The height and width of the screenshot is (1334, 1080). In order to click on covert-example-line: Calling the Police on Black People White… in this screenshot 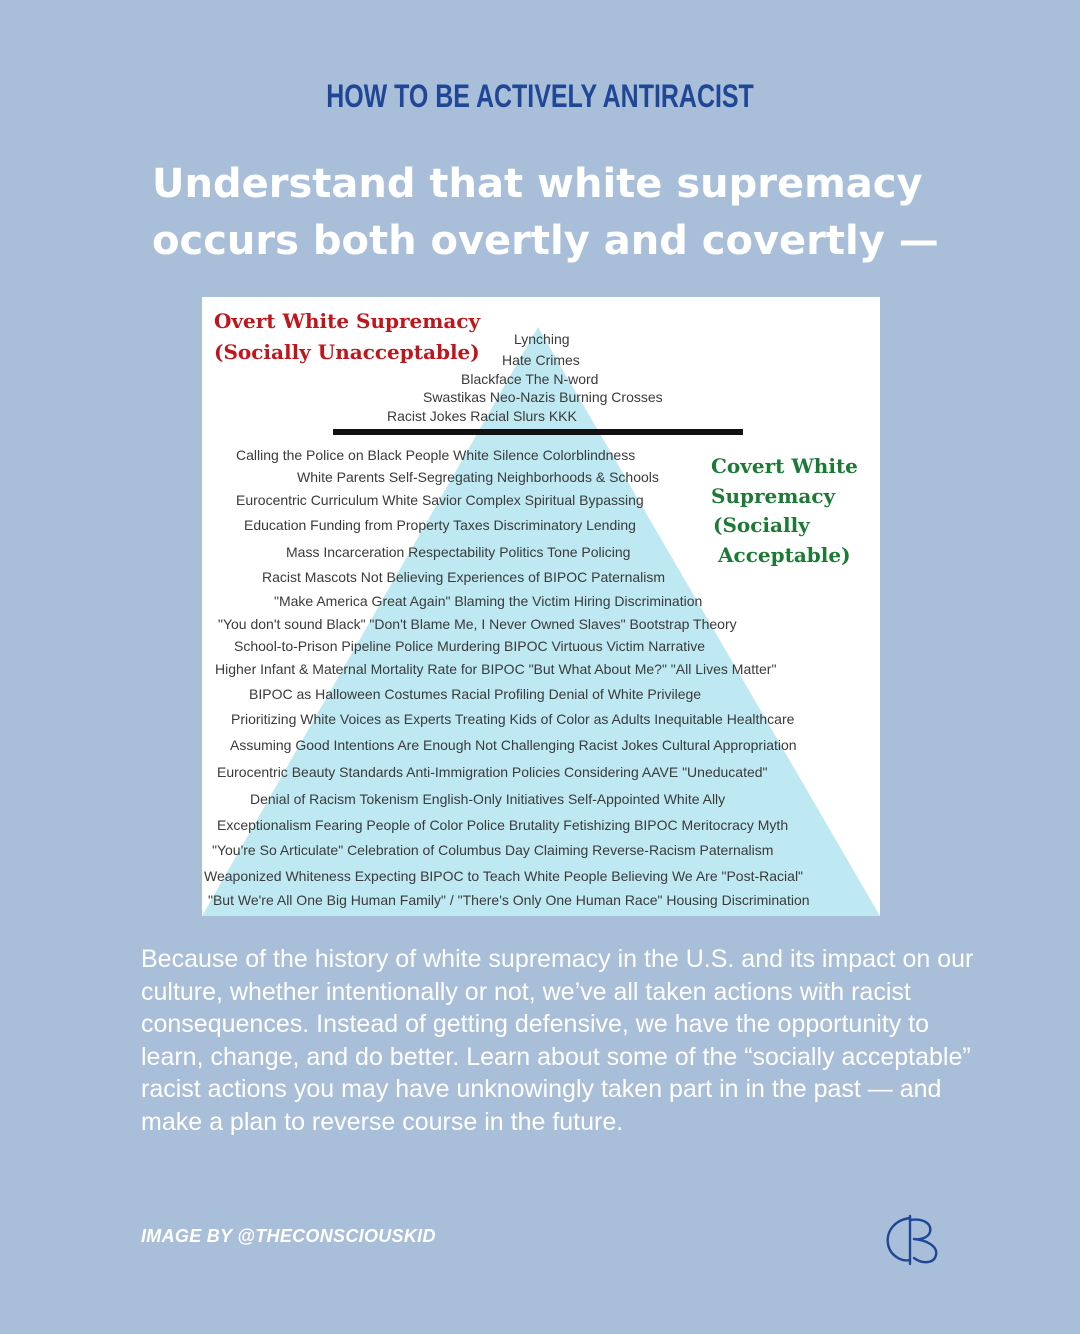, I will do `click(436, 455)`.